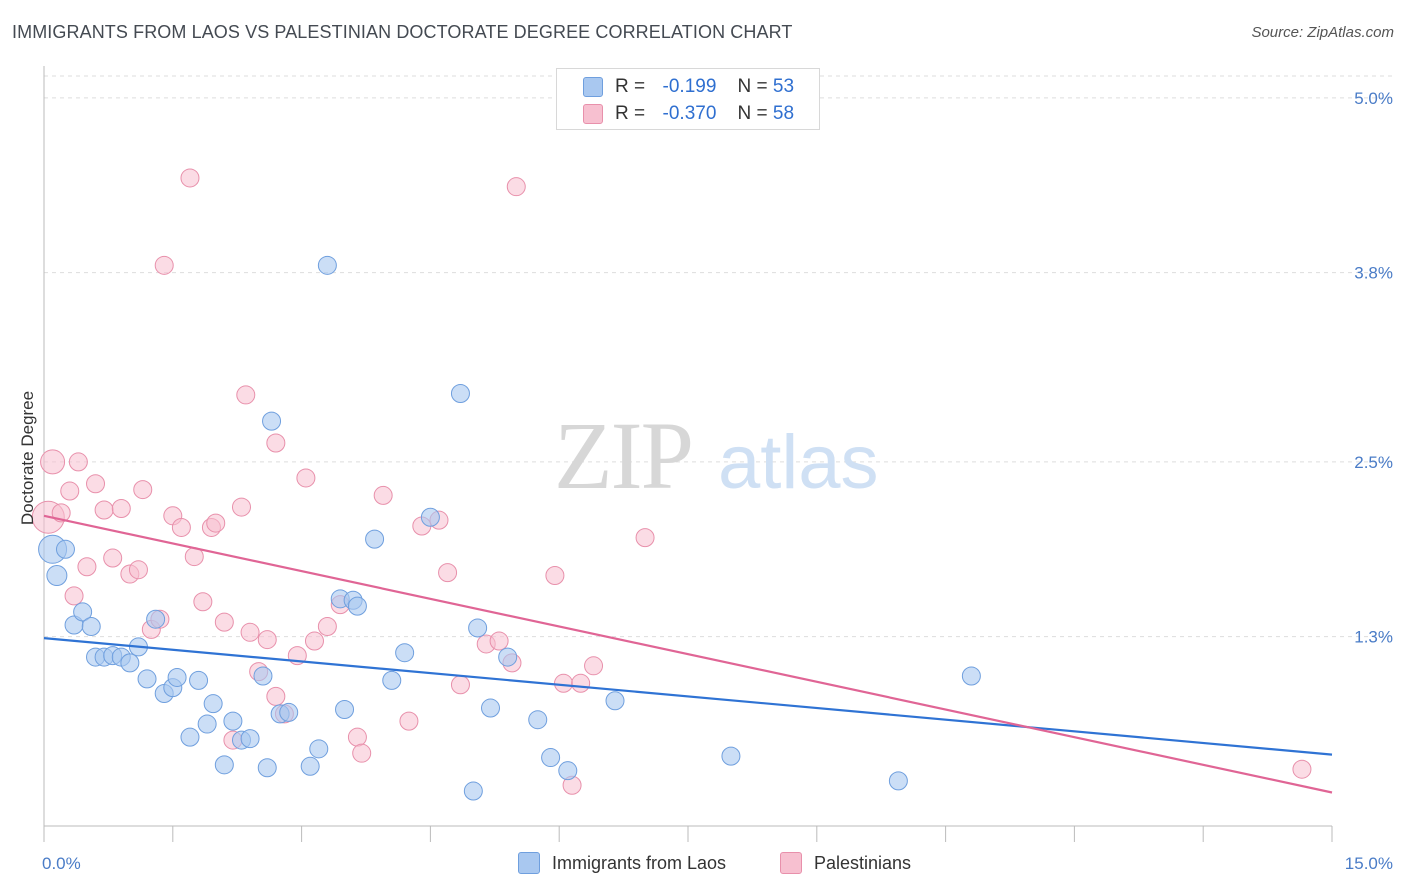 The height and width of the screenshot is (892, 1406). I want to click on trend-line-laos, so click(688, 696).